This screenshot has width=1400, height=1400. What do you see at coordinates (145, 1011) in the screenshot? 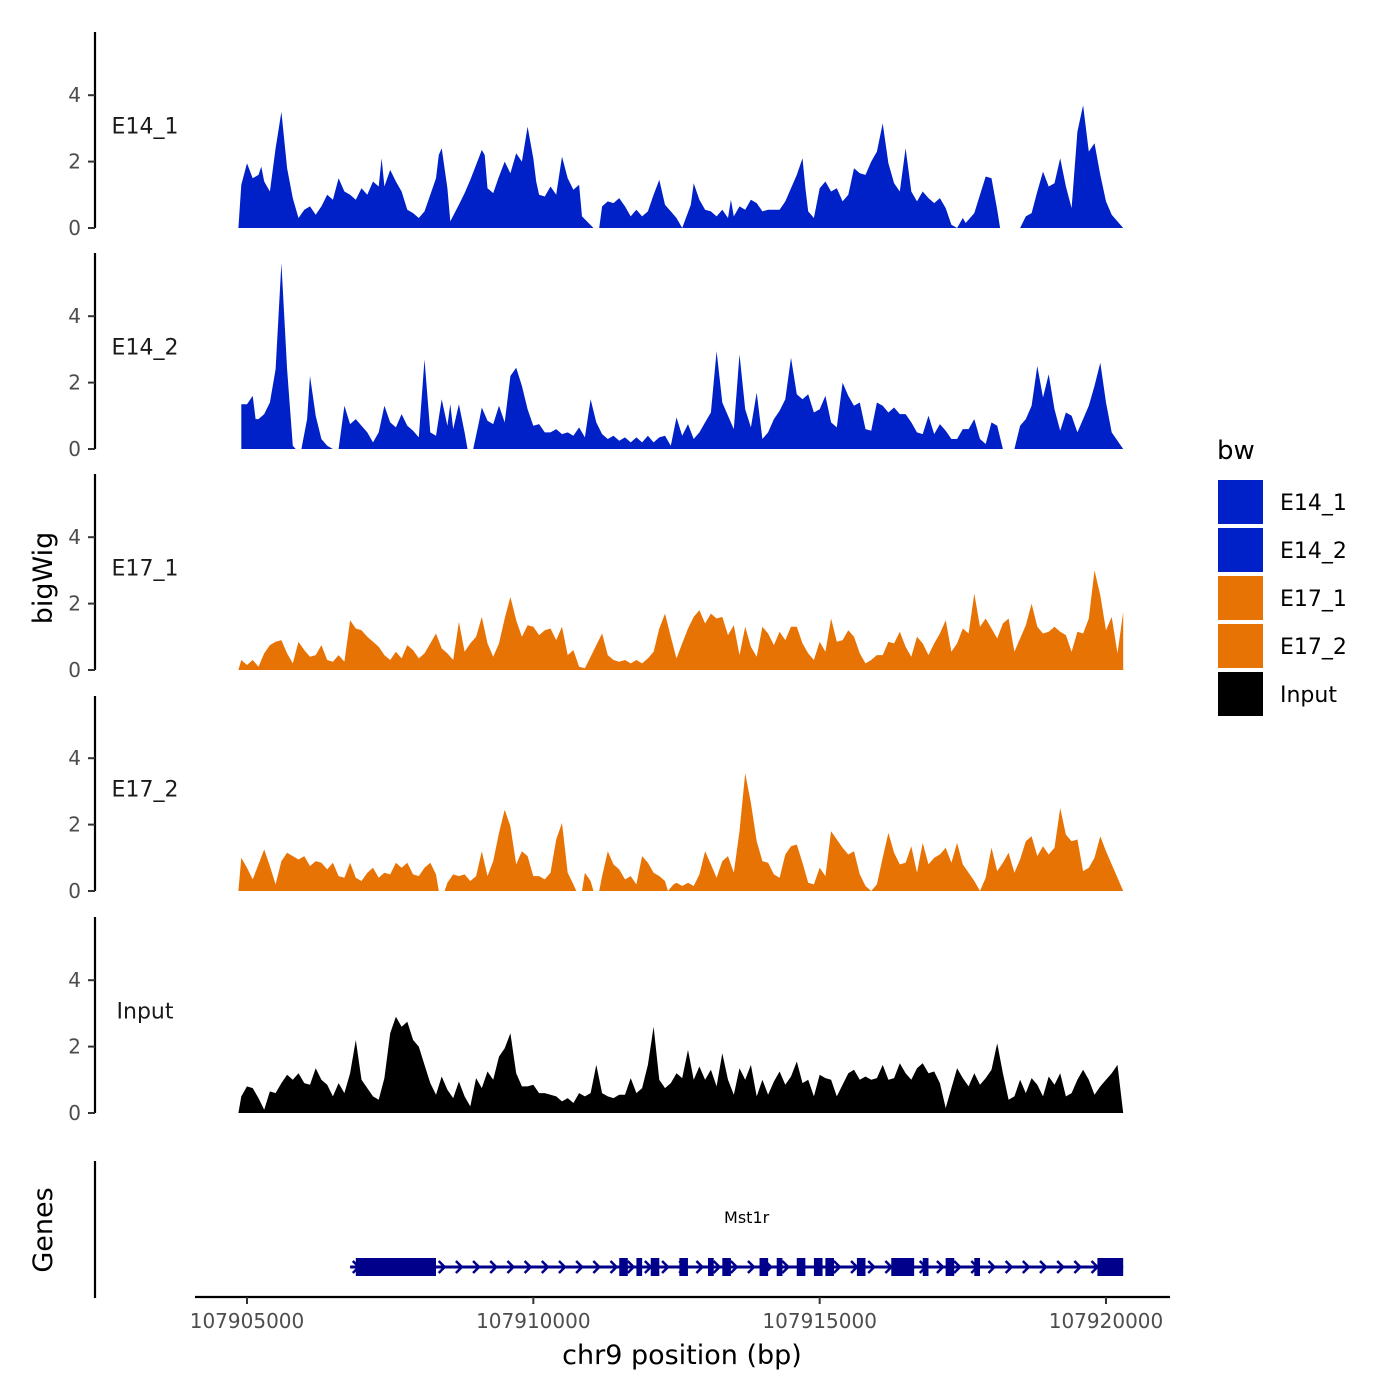
I see `track-label: Input` at bounding box center [145, 1011].